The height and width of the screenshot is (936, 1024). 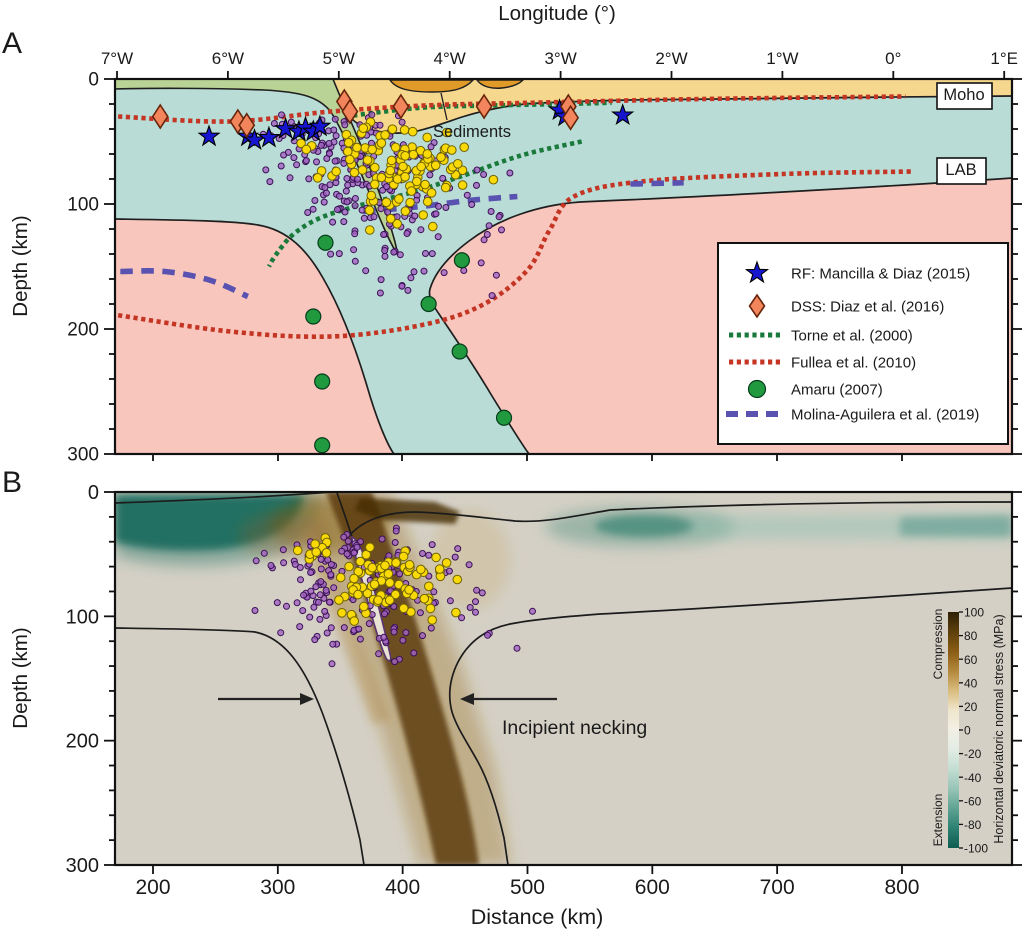 I want to click on longitude-axis-title: Longitude (°), so click(x=557, y=13).